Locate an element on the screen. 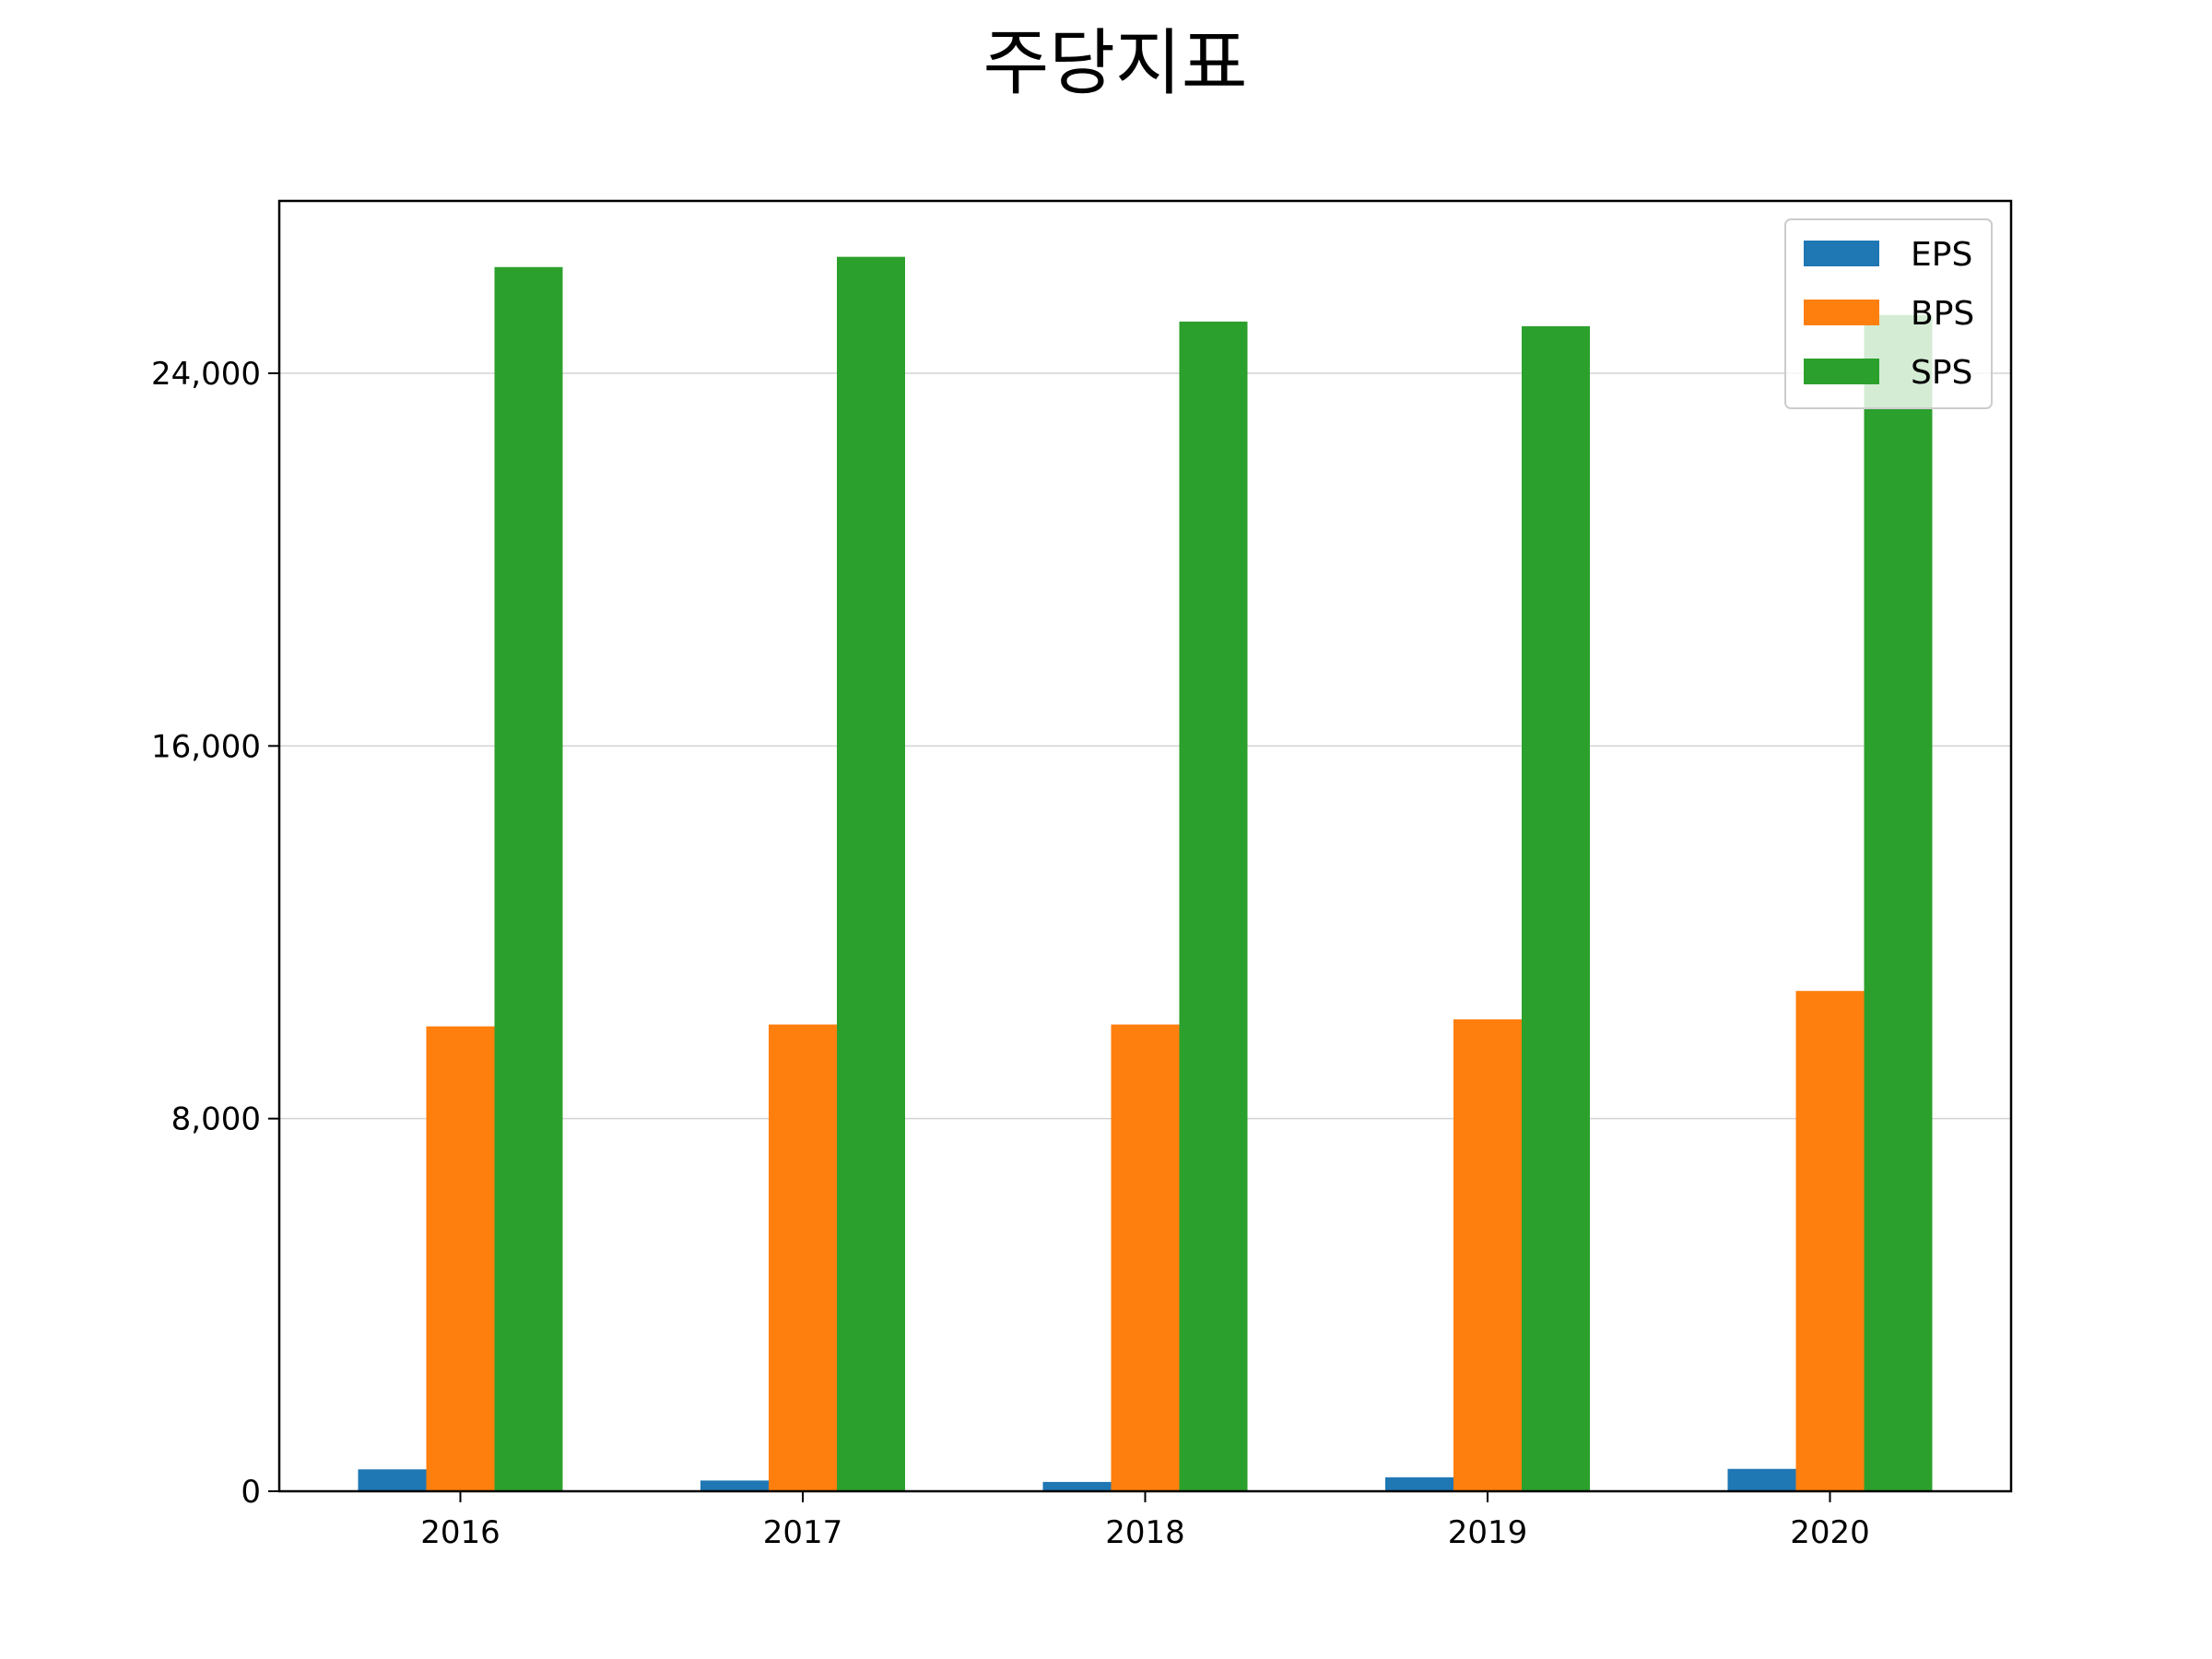 This screenshot has height=1659, width=2212. bar-sps-2019 is located at coordinates (1556, 908).